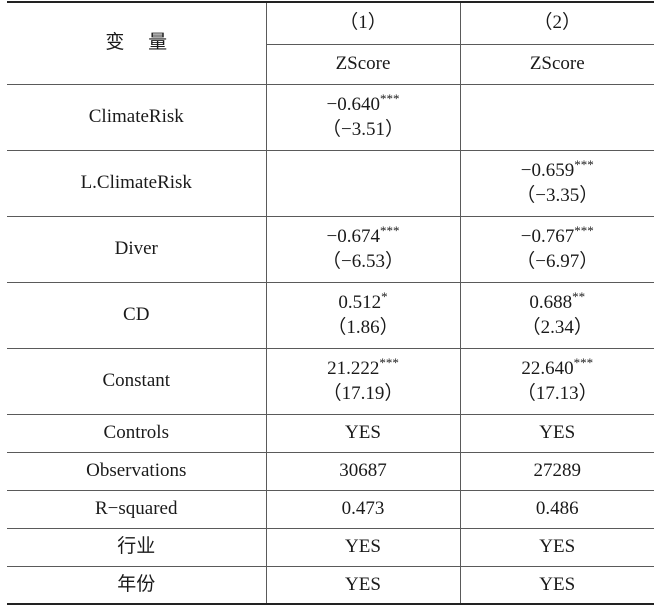 Image resolution: width=657 pixels, height=606 pixels. What do you see at coordinates (363, 129) in the screenshot?
I see `t-stat: （−3.51）` at bounding box center [363, 129].